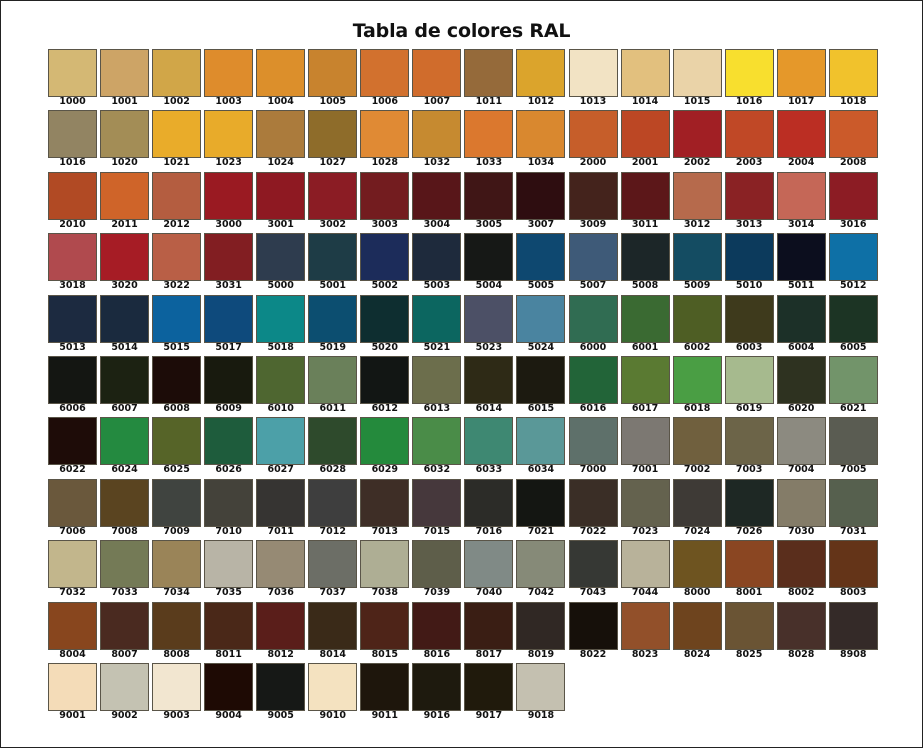 This screenshot has height=748, width=923. What do you see at coordinates (385, 470) in the screenshot?
I see `swatch-code-label: 6029` at bounding box center [385, 470].